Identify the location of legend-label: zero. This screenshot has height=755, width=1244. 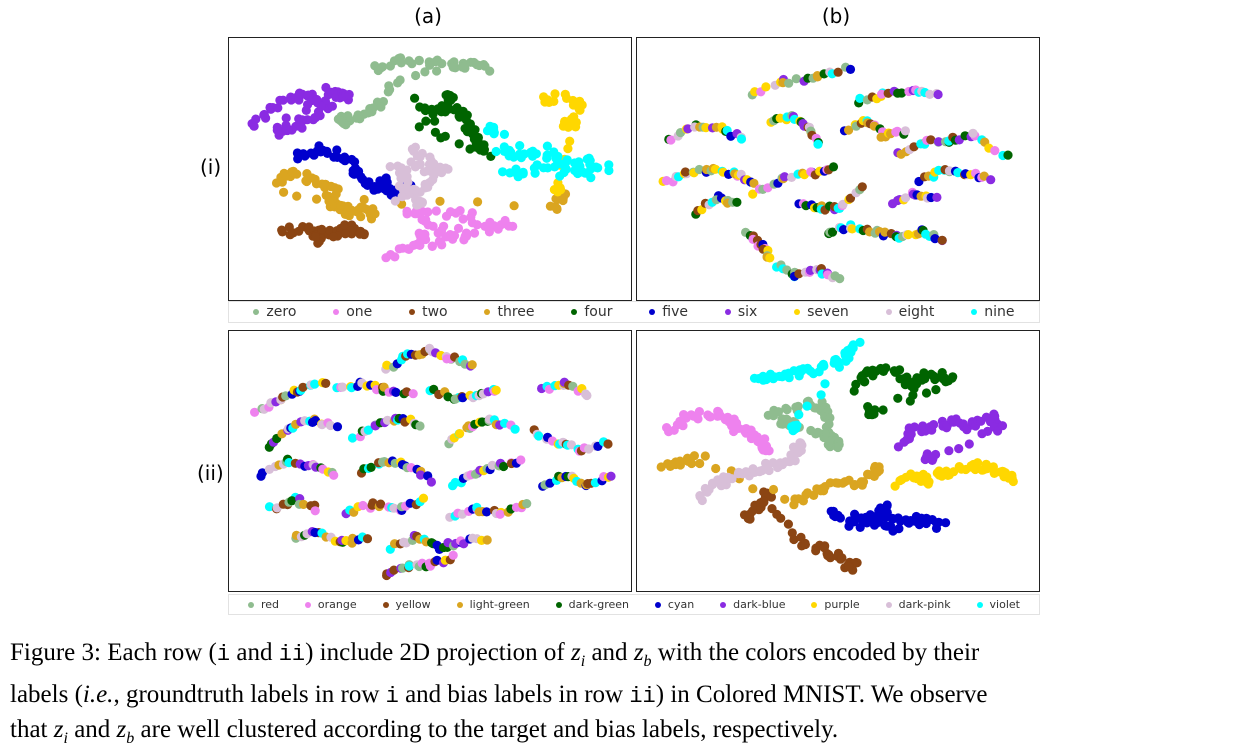
(281, 312).